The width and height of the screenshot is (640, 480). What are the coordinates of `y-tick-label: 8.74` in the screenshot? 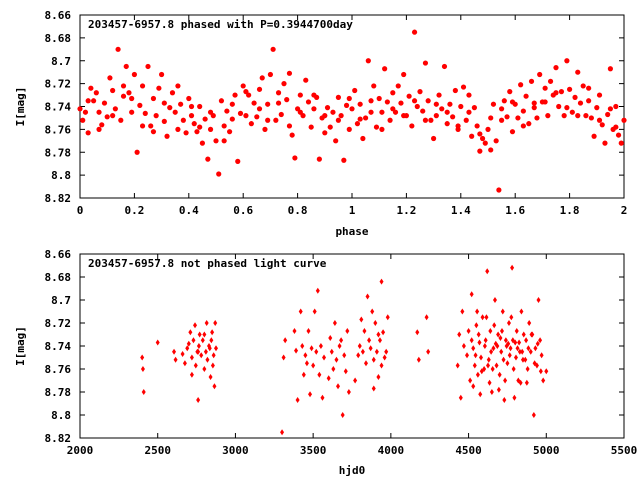 It's located at (58, 346).